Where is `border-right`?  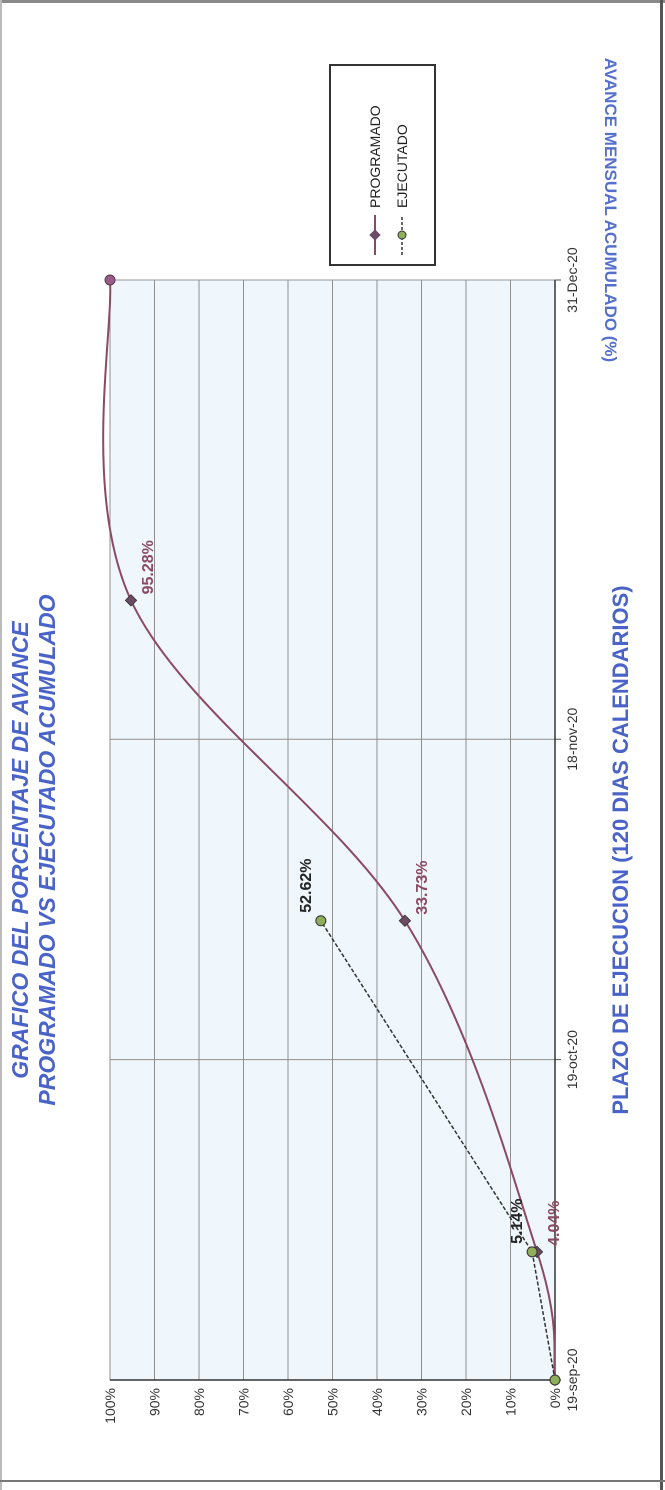
border-right is located at coordinates (661, 745).